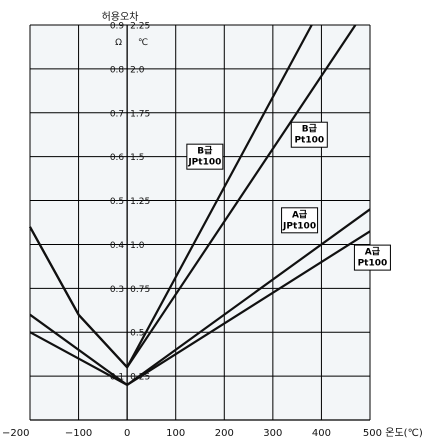 Image resolution: width=442 pixels, height=445 pixels. What do you see at coordinates (192, 433) in the screenshot?
I see `x-tick-labels: −200 −100 0 100 200 300 400 500` at bounding box center [192, 433].